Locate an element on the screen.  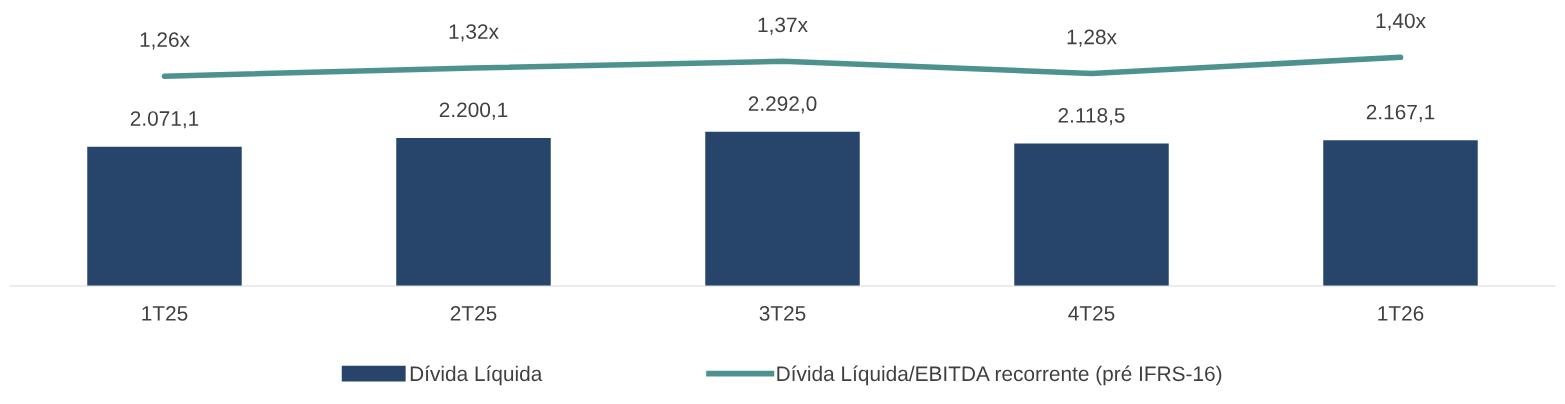
legend-label: Dívida Líquida is located at coordinates (476, 375).